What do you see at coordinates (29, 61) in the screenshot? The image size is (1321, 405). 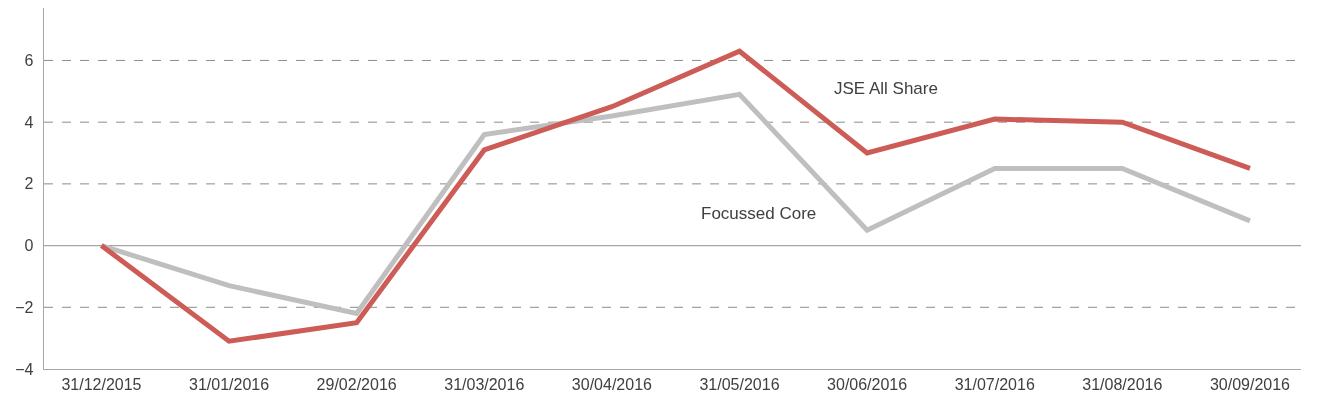 I see `y-tick-label: 6` at bounding box center [29, 61].